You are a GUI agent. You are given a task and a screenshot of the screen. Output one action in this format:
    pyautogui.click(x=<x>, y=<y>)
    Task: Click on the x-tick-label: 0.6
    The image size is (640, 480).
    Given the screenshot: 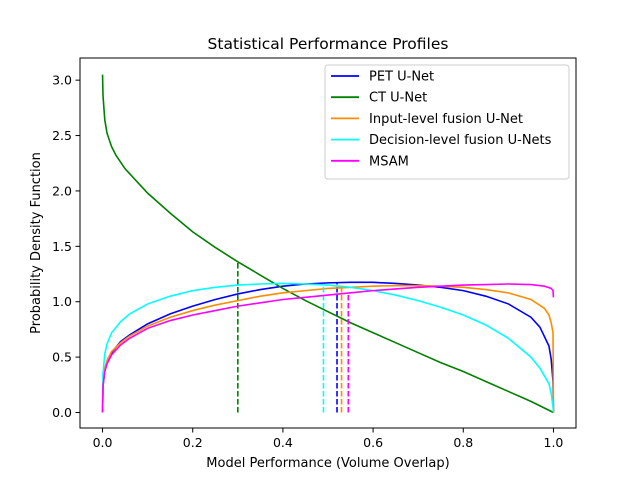 What is the action you would take?
    pyautogui.click(x=373, y=442)
    